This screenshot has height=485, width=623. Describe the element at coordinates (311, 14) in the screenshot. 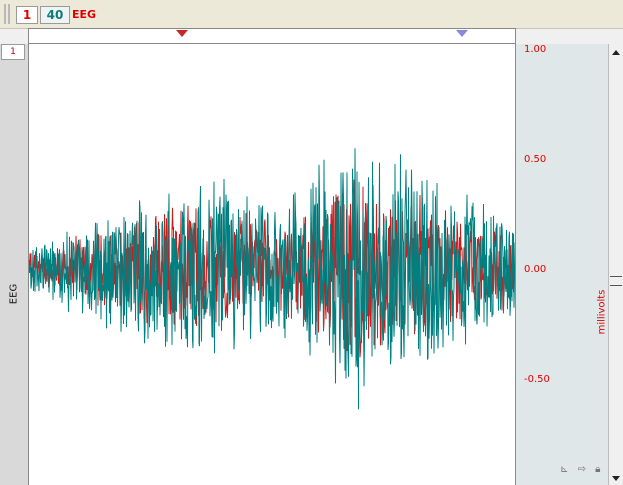

I see `top-toolbar: 1 40 EEG` at that location.